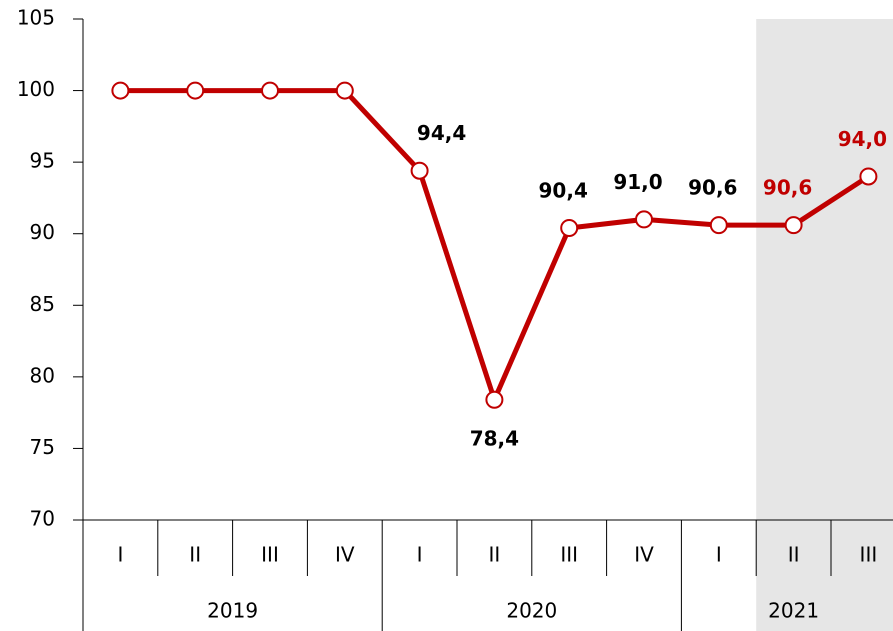 The image size is (893, 631). What do you see at coordinates (42, 375) in the screenshot?
I see `y-tick-label: 80` at bounding box center [42, 375].